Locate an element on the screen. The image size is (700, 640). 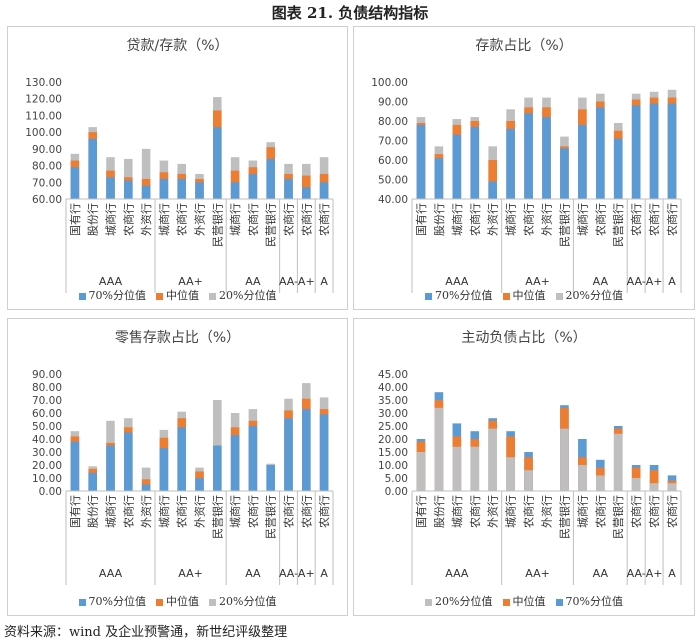
y-tick-label: 45.00 is located at coordinates (393, 375).